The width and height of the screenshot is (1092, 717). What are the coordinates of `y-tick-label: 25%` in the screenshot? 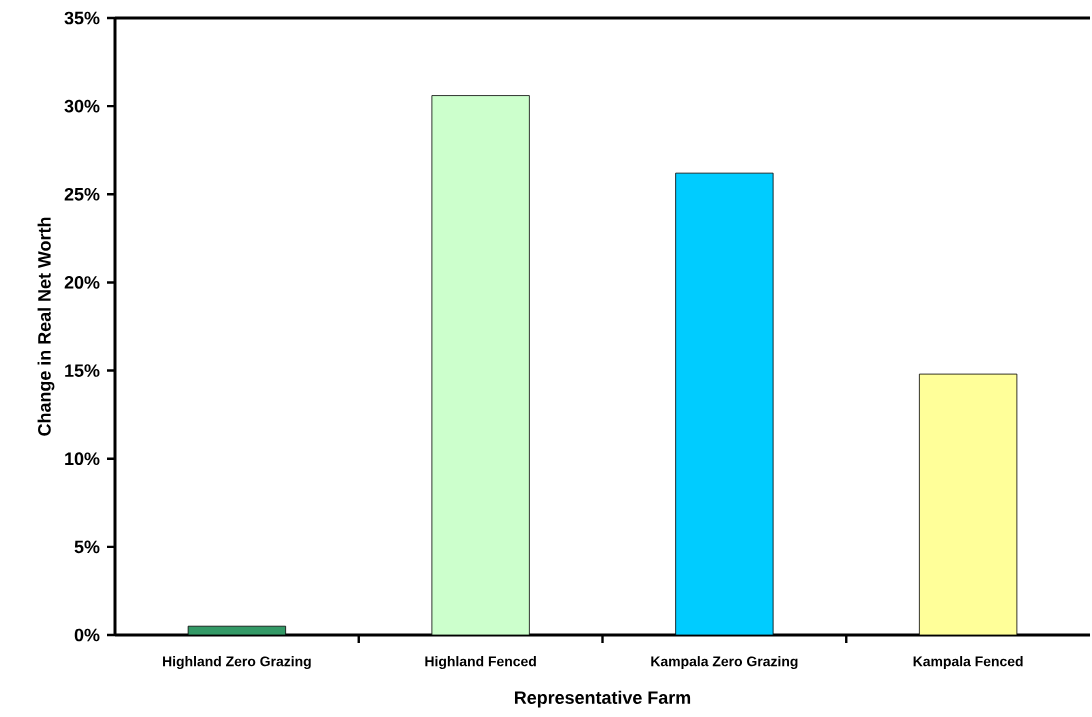 It's located at (82, 194).